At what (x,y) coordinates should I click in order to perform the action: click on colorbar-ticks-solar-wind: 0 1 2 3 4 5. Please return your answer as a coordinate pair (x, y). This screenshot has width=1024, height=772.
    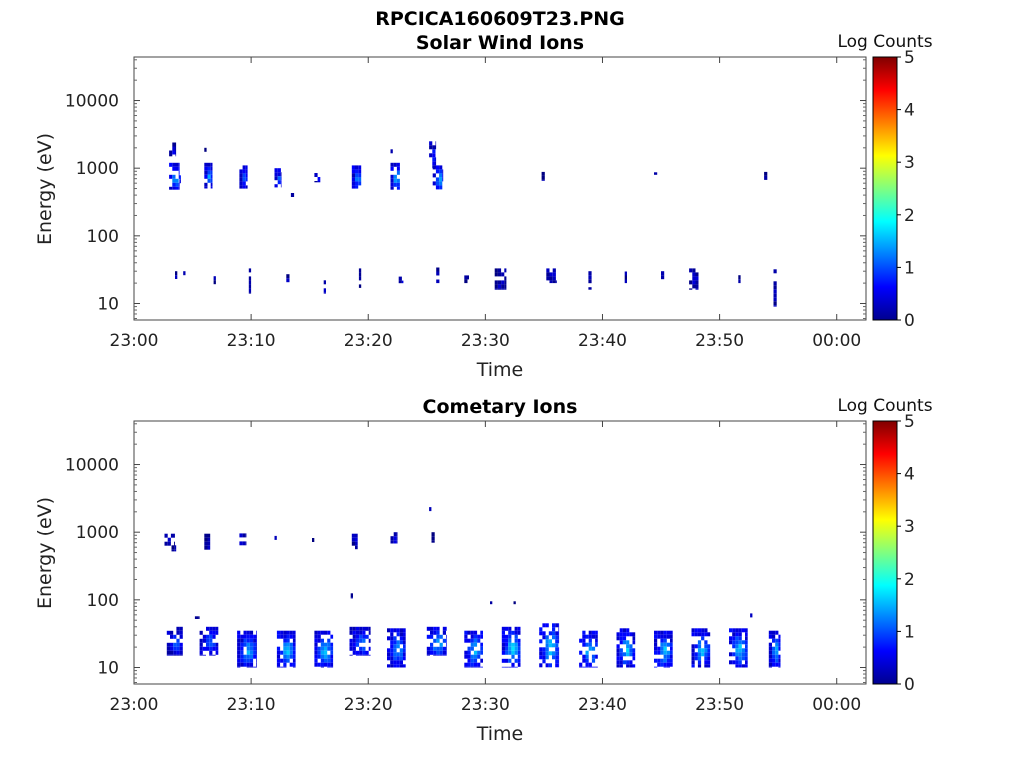
    Looking at the image, I should click on (906, 189).